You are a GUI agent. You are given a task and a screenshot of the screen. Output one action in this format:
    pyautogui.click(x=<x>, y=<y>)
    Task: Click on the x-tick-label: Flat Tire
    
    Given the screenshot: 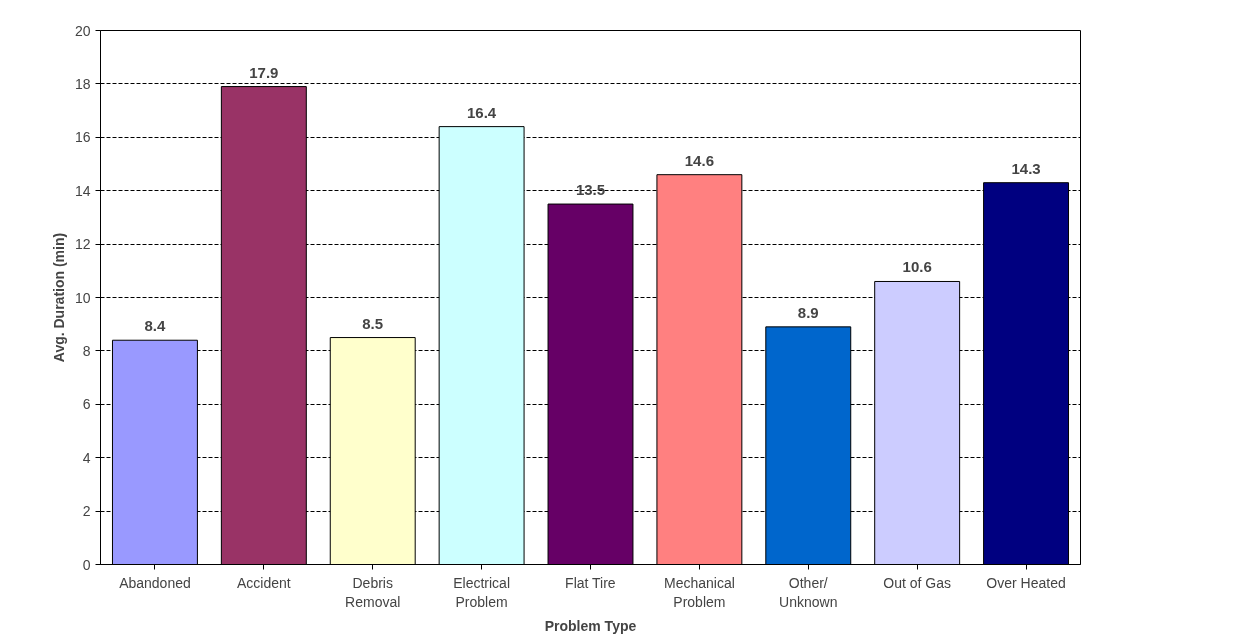 What is the action you would take?
    pyautogui.click(x=590, y=582)
    